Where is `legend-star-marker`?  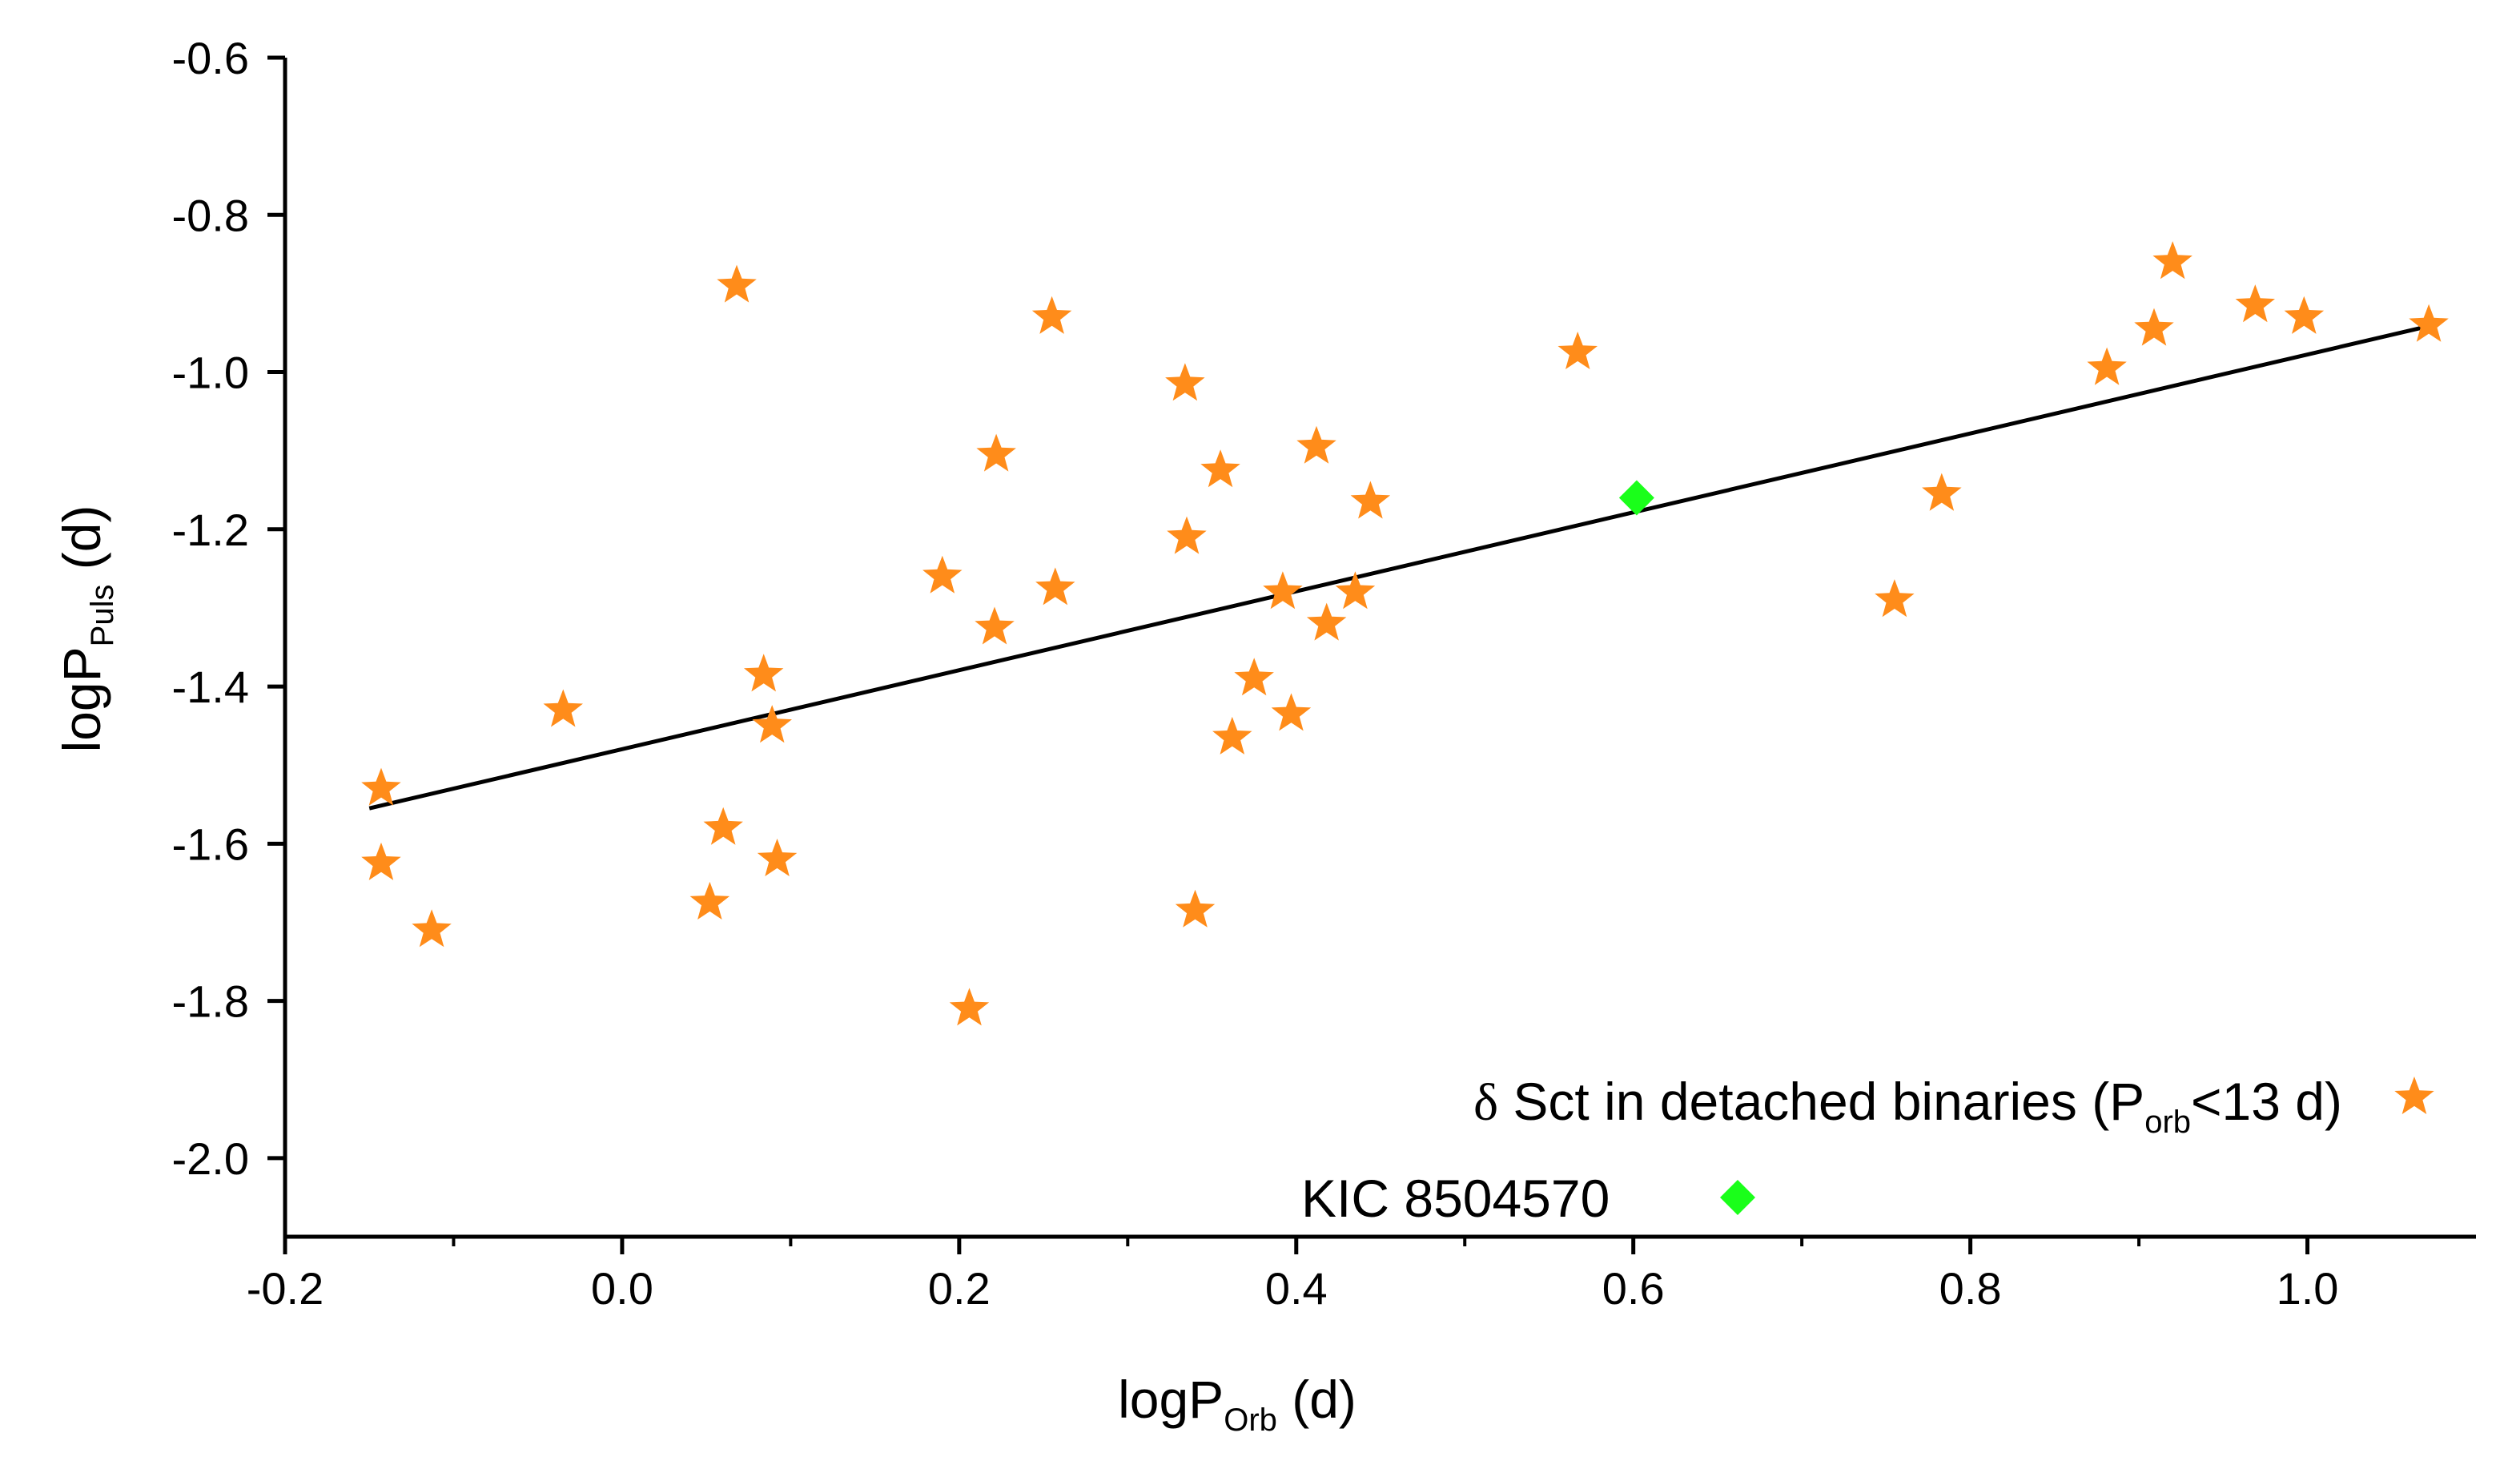 legend-star-marker is located at coordinates (2414, 1095).